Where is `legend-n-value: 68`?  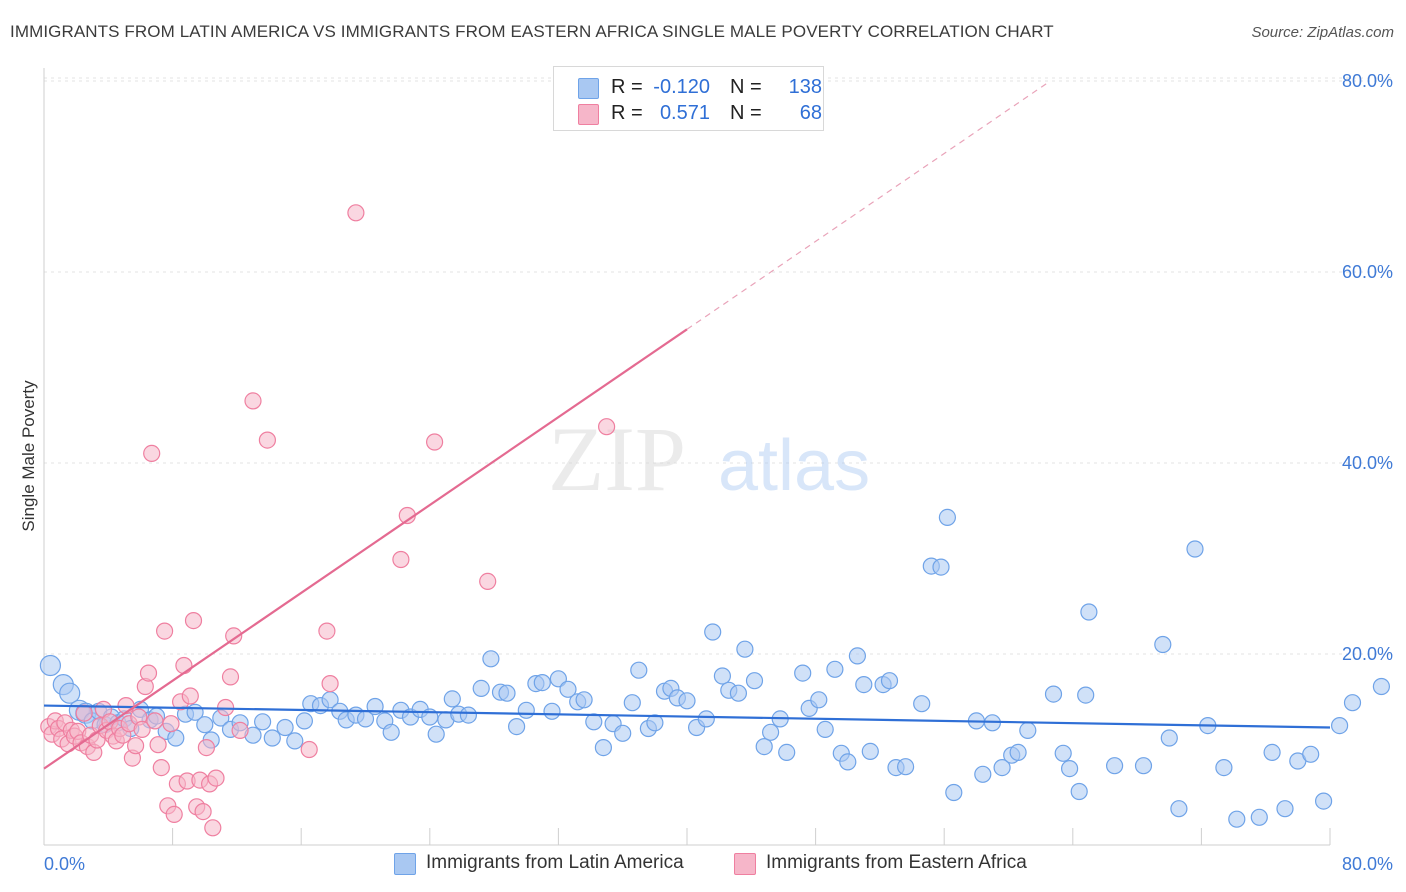 legend-n-value: 68 is located at coordinates (810, 113).